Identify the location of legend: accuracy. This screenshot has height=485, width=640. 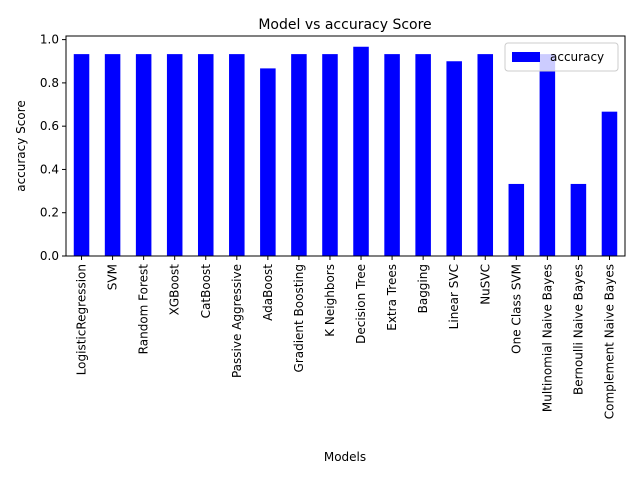
(561, 57).